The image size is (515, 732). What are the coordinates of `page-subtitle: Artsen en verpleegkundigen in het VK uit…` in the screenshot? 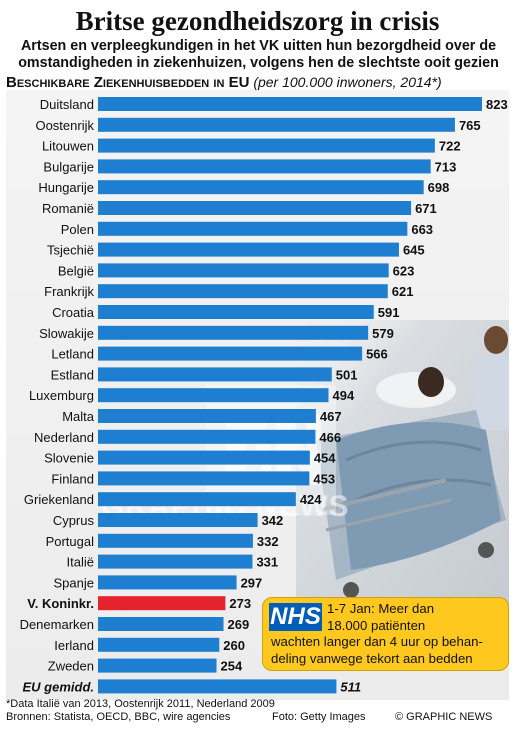 It's located at (258, 54).